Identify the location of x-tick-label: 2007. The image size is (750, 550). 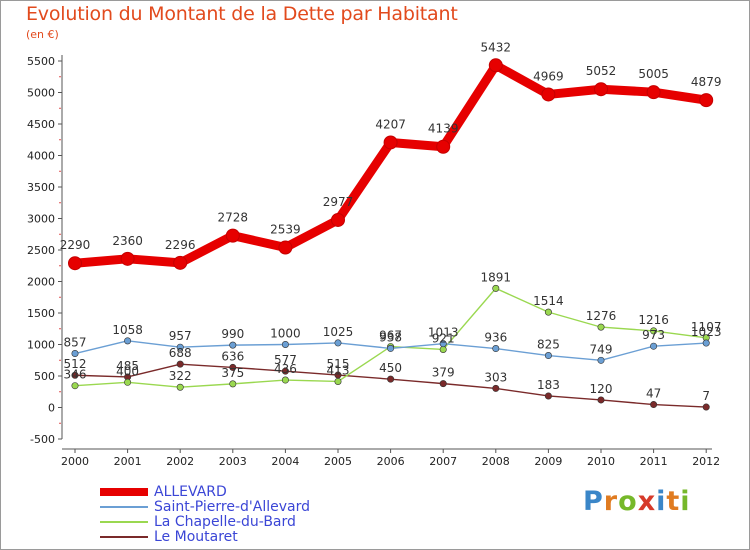
(443, 461).